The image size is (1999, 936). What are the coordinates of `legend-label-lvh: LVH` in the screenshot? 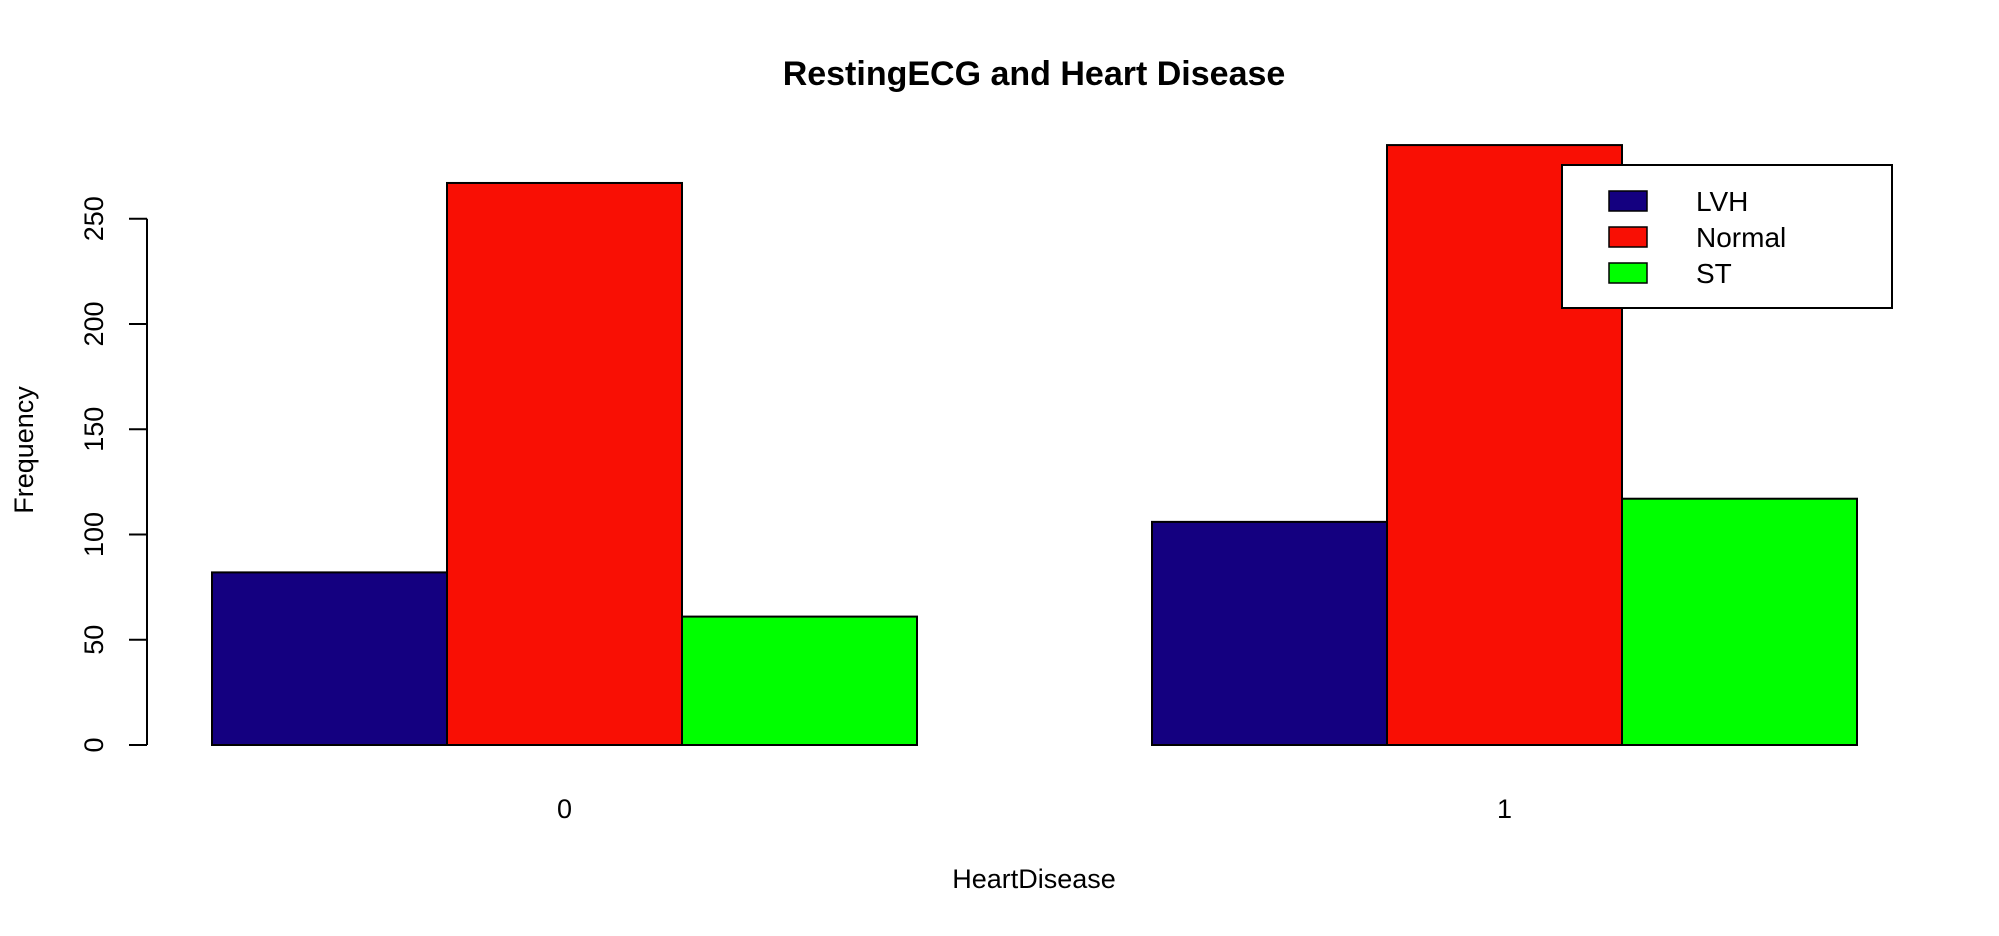 It's located at (1722, 201).